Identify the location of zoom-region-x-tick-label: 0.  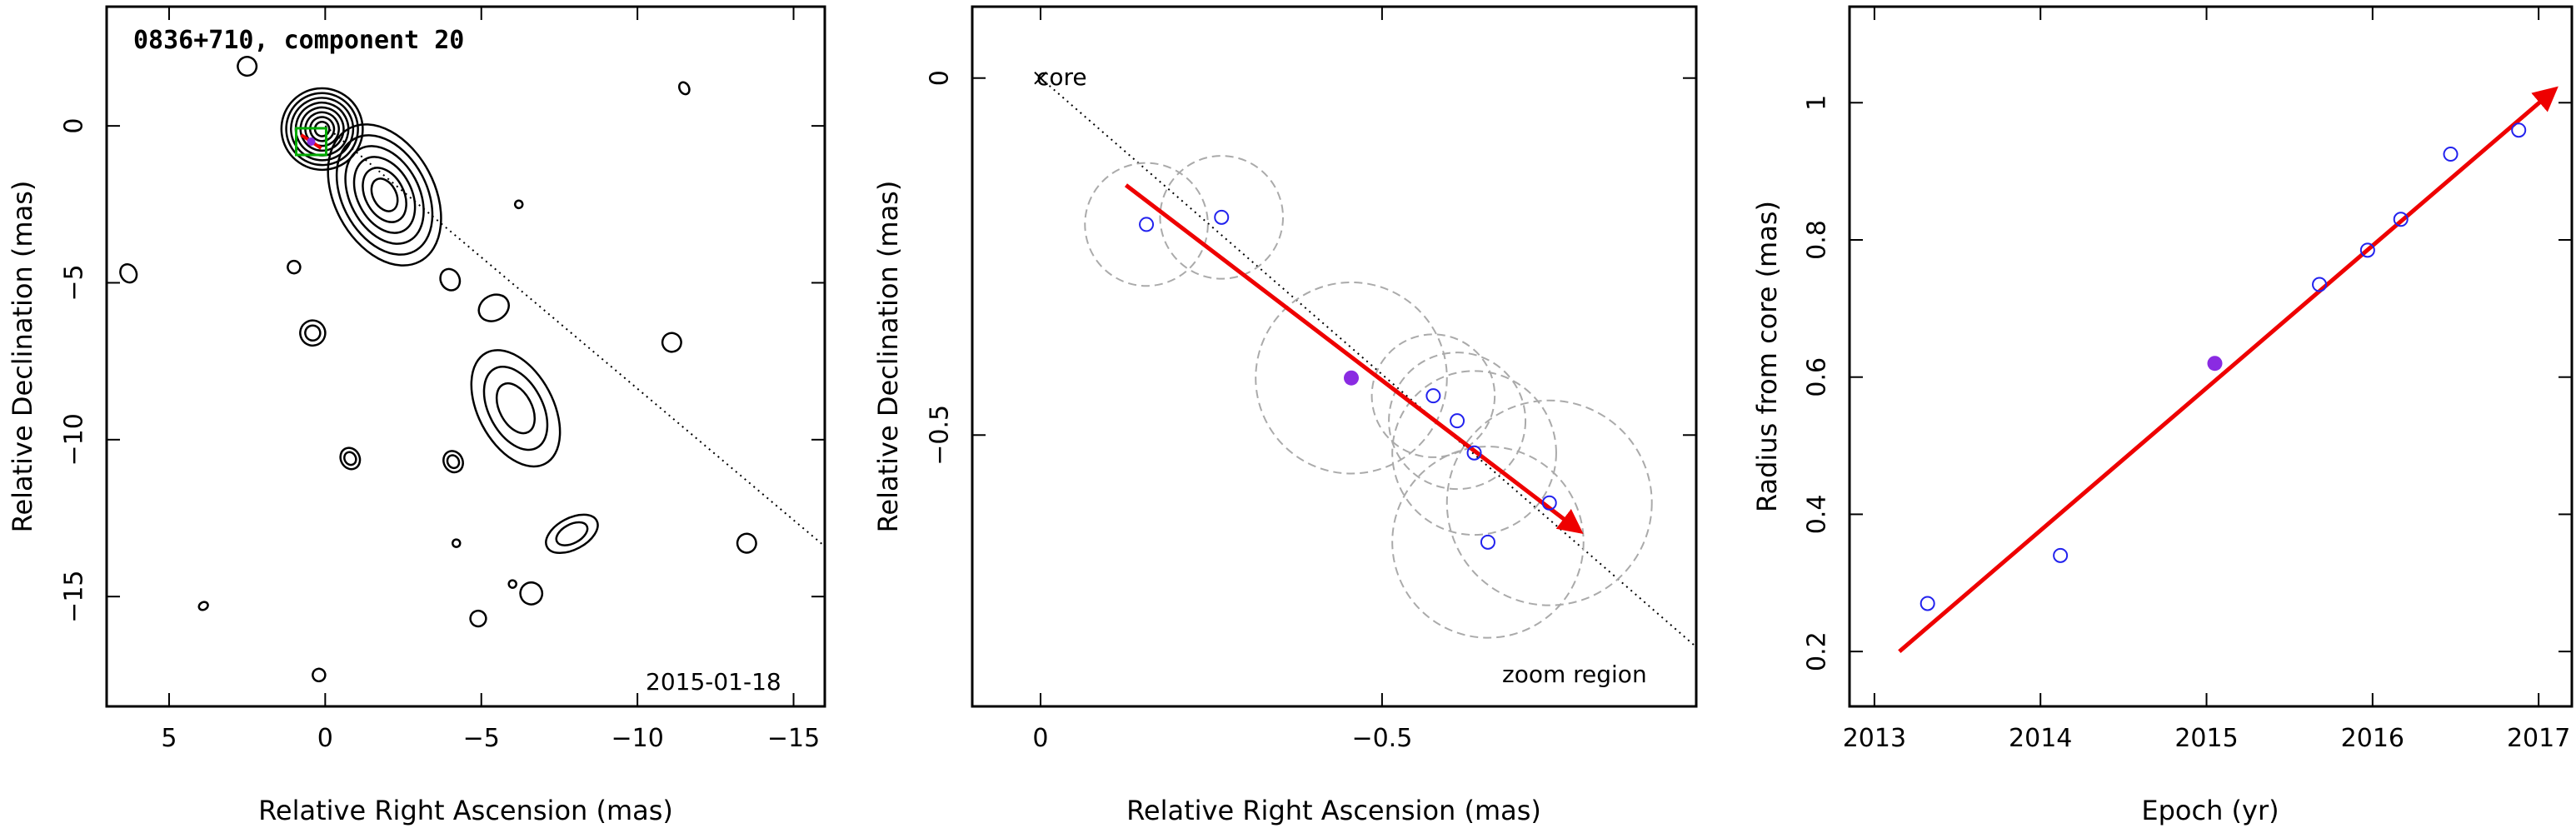
(1040, 738).